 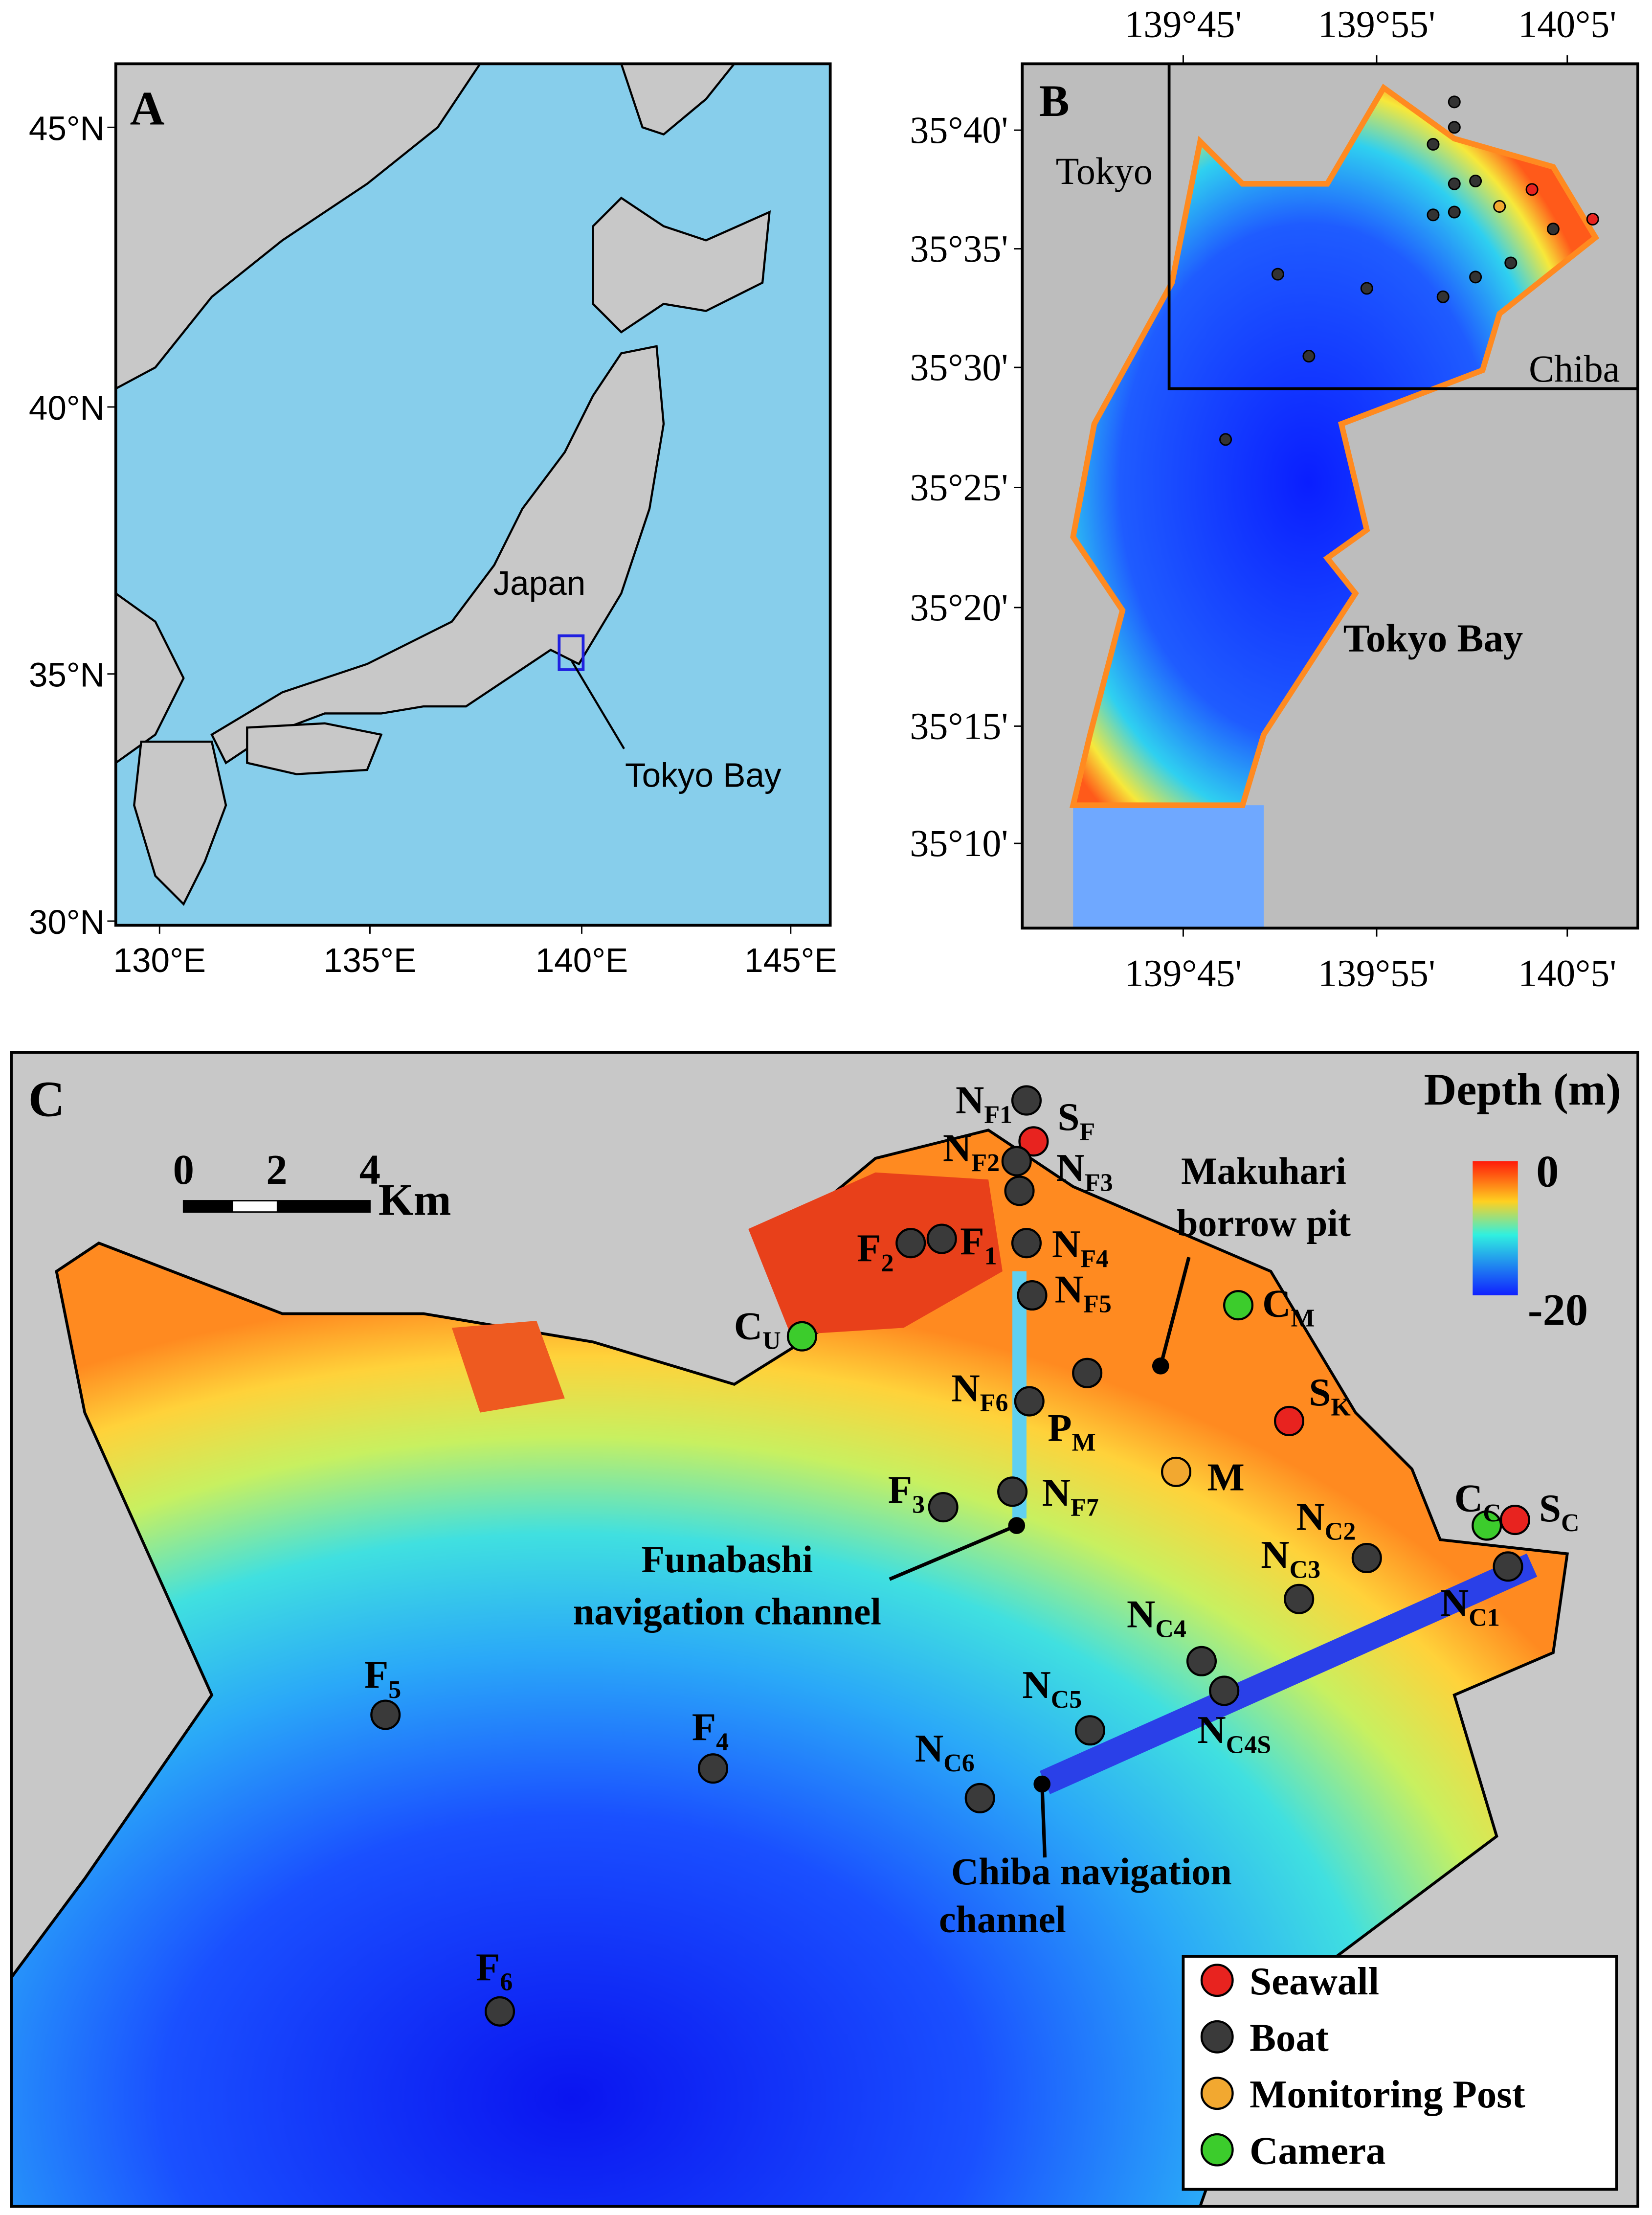 What do you see at coordinates (1156, 1617) in the screenshot?
I see `station-label: NC4` at bounding box center [1156, 1617].